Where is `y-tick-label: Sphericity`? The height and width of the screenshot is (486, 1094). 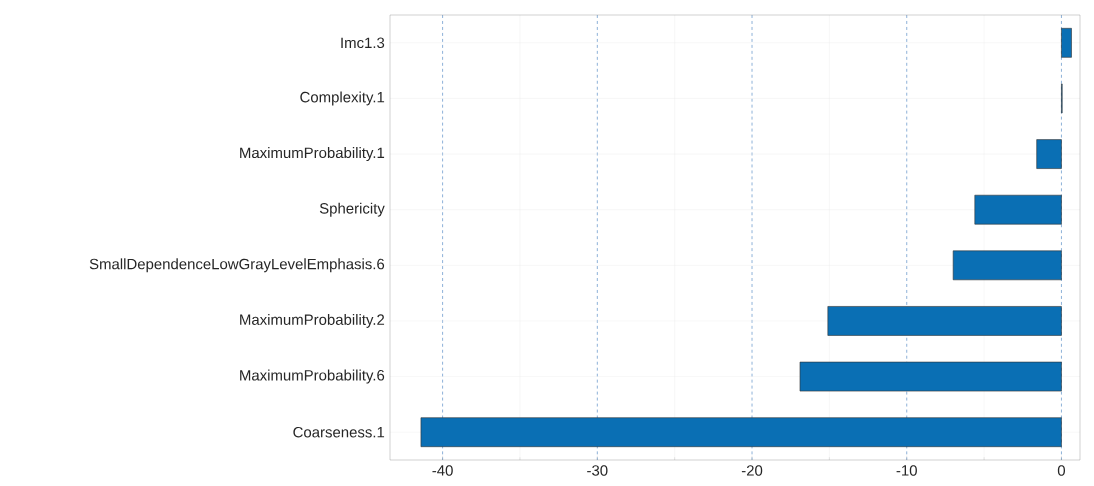
y-tick-label: Sphericity is located at coordinates (352, 209).